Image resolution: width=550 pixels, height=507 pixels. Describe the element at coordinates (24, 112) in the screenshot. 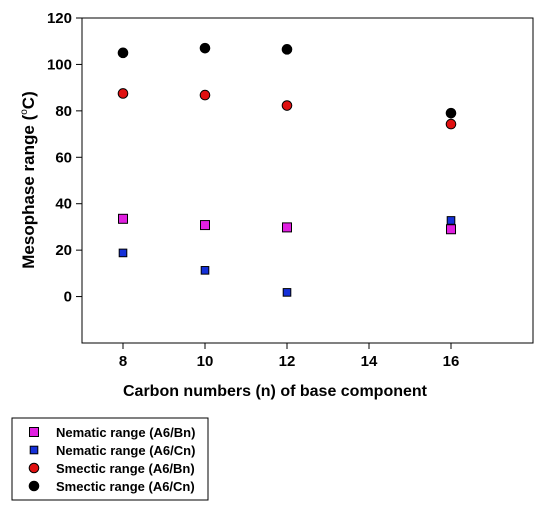

I see `y-axis-title-degree: o` at that location.